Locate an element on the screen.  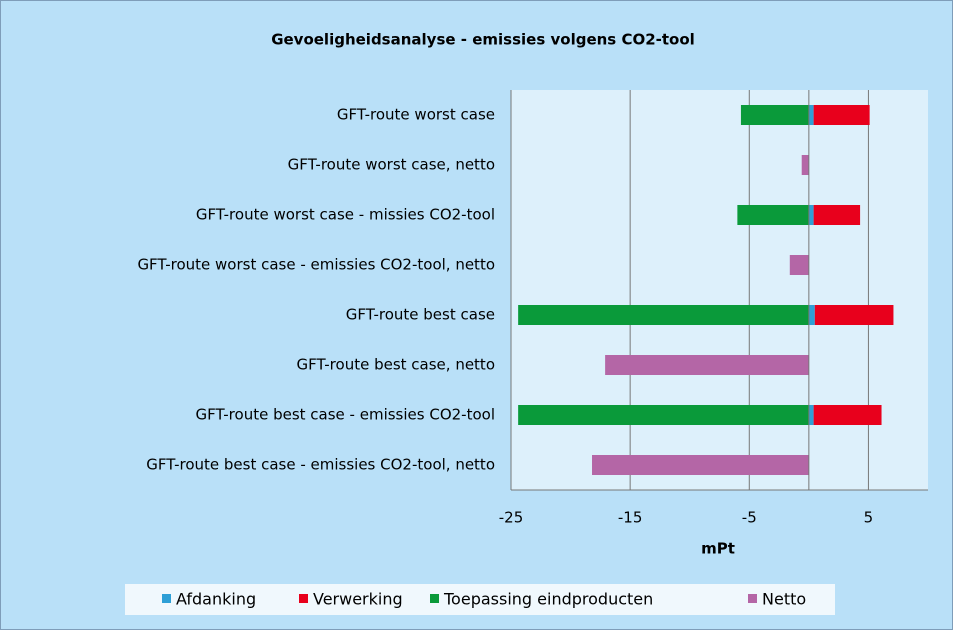
x-axis-label: mPt is located at coordinates (718, 549).